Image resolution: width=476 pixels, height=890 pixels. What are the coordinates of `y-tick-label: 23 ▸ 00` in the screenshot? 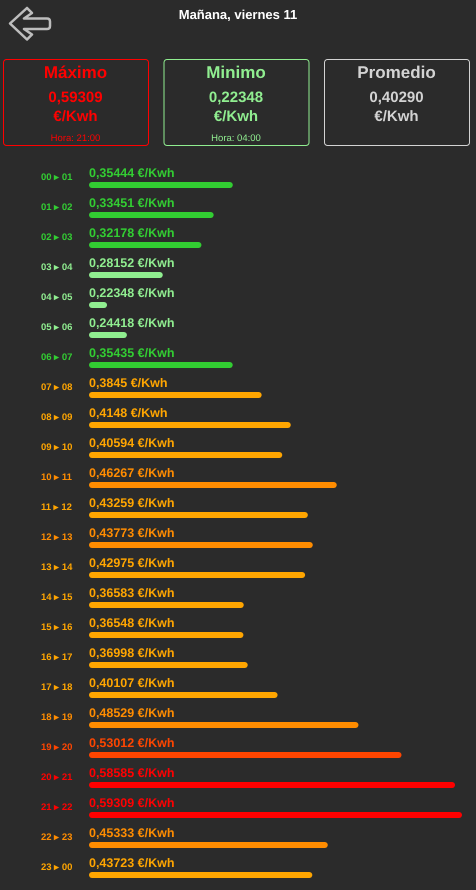 It's located at (56, 867).